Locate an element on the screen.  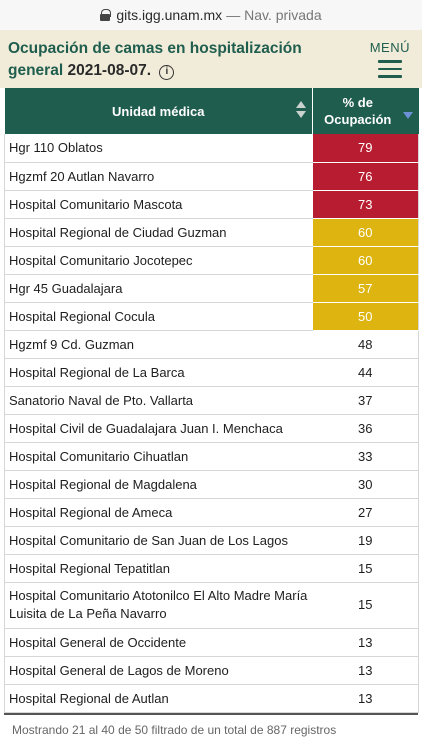
table-row: Hospital Regional de Magdalena 30 is located at coordinates (211, 484).